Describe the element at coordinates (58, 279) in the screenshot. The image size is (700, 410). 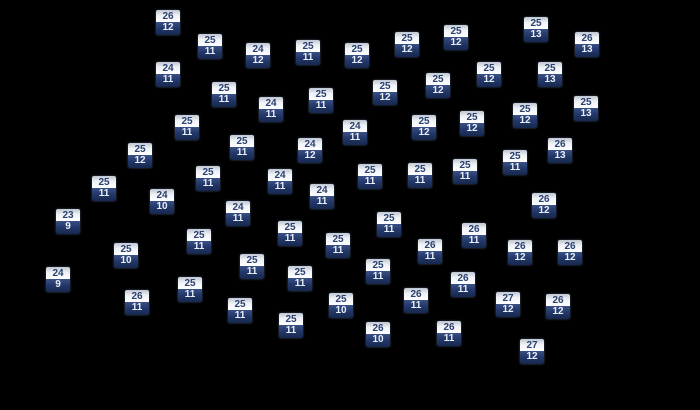
I see `temperature-badge: 24 9` at that location.